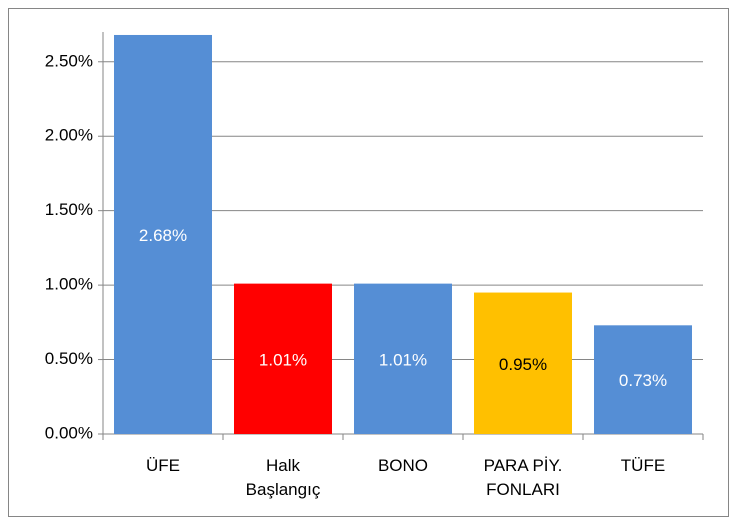 The image size is (738, 525). I want to click on x-tick-label: TÜFE, so click(643, 465).